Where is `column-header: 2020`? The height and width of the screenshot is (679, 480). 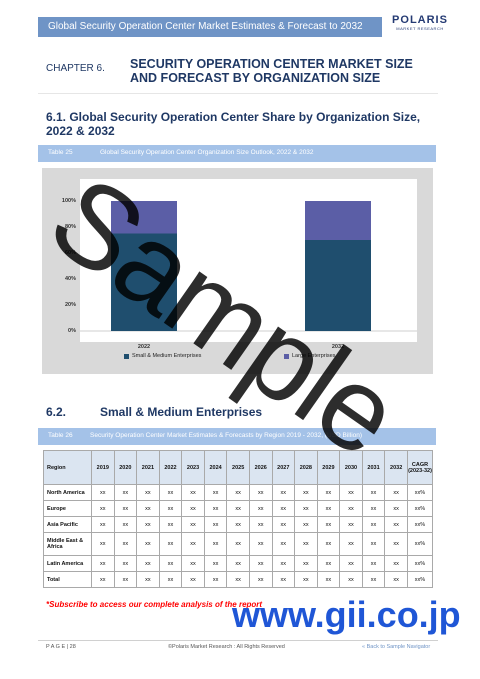
column-header: 2020 is located at coordinates (125, 467).